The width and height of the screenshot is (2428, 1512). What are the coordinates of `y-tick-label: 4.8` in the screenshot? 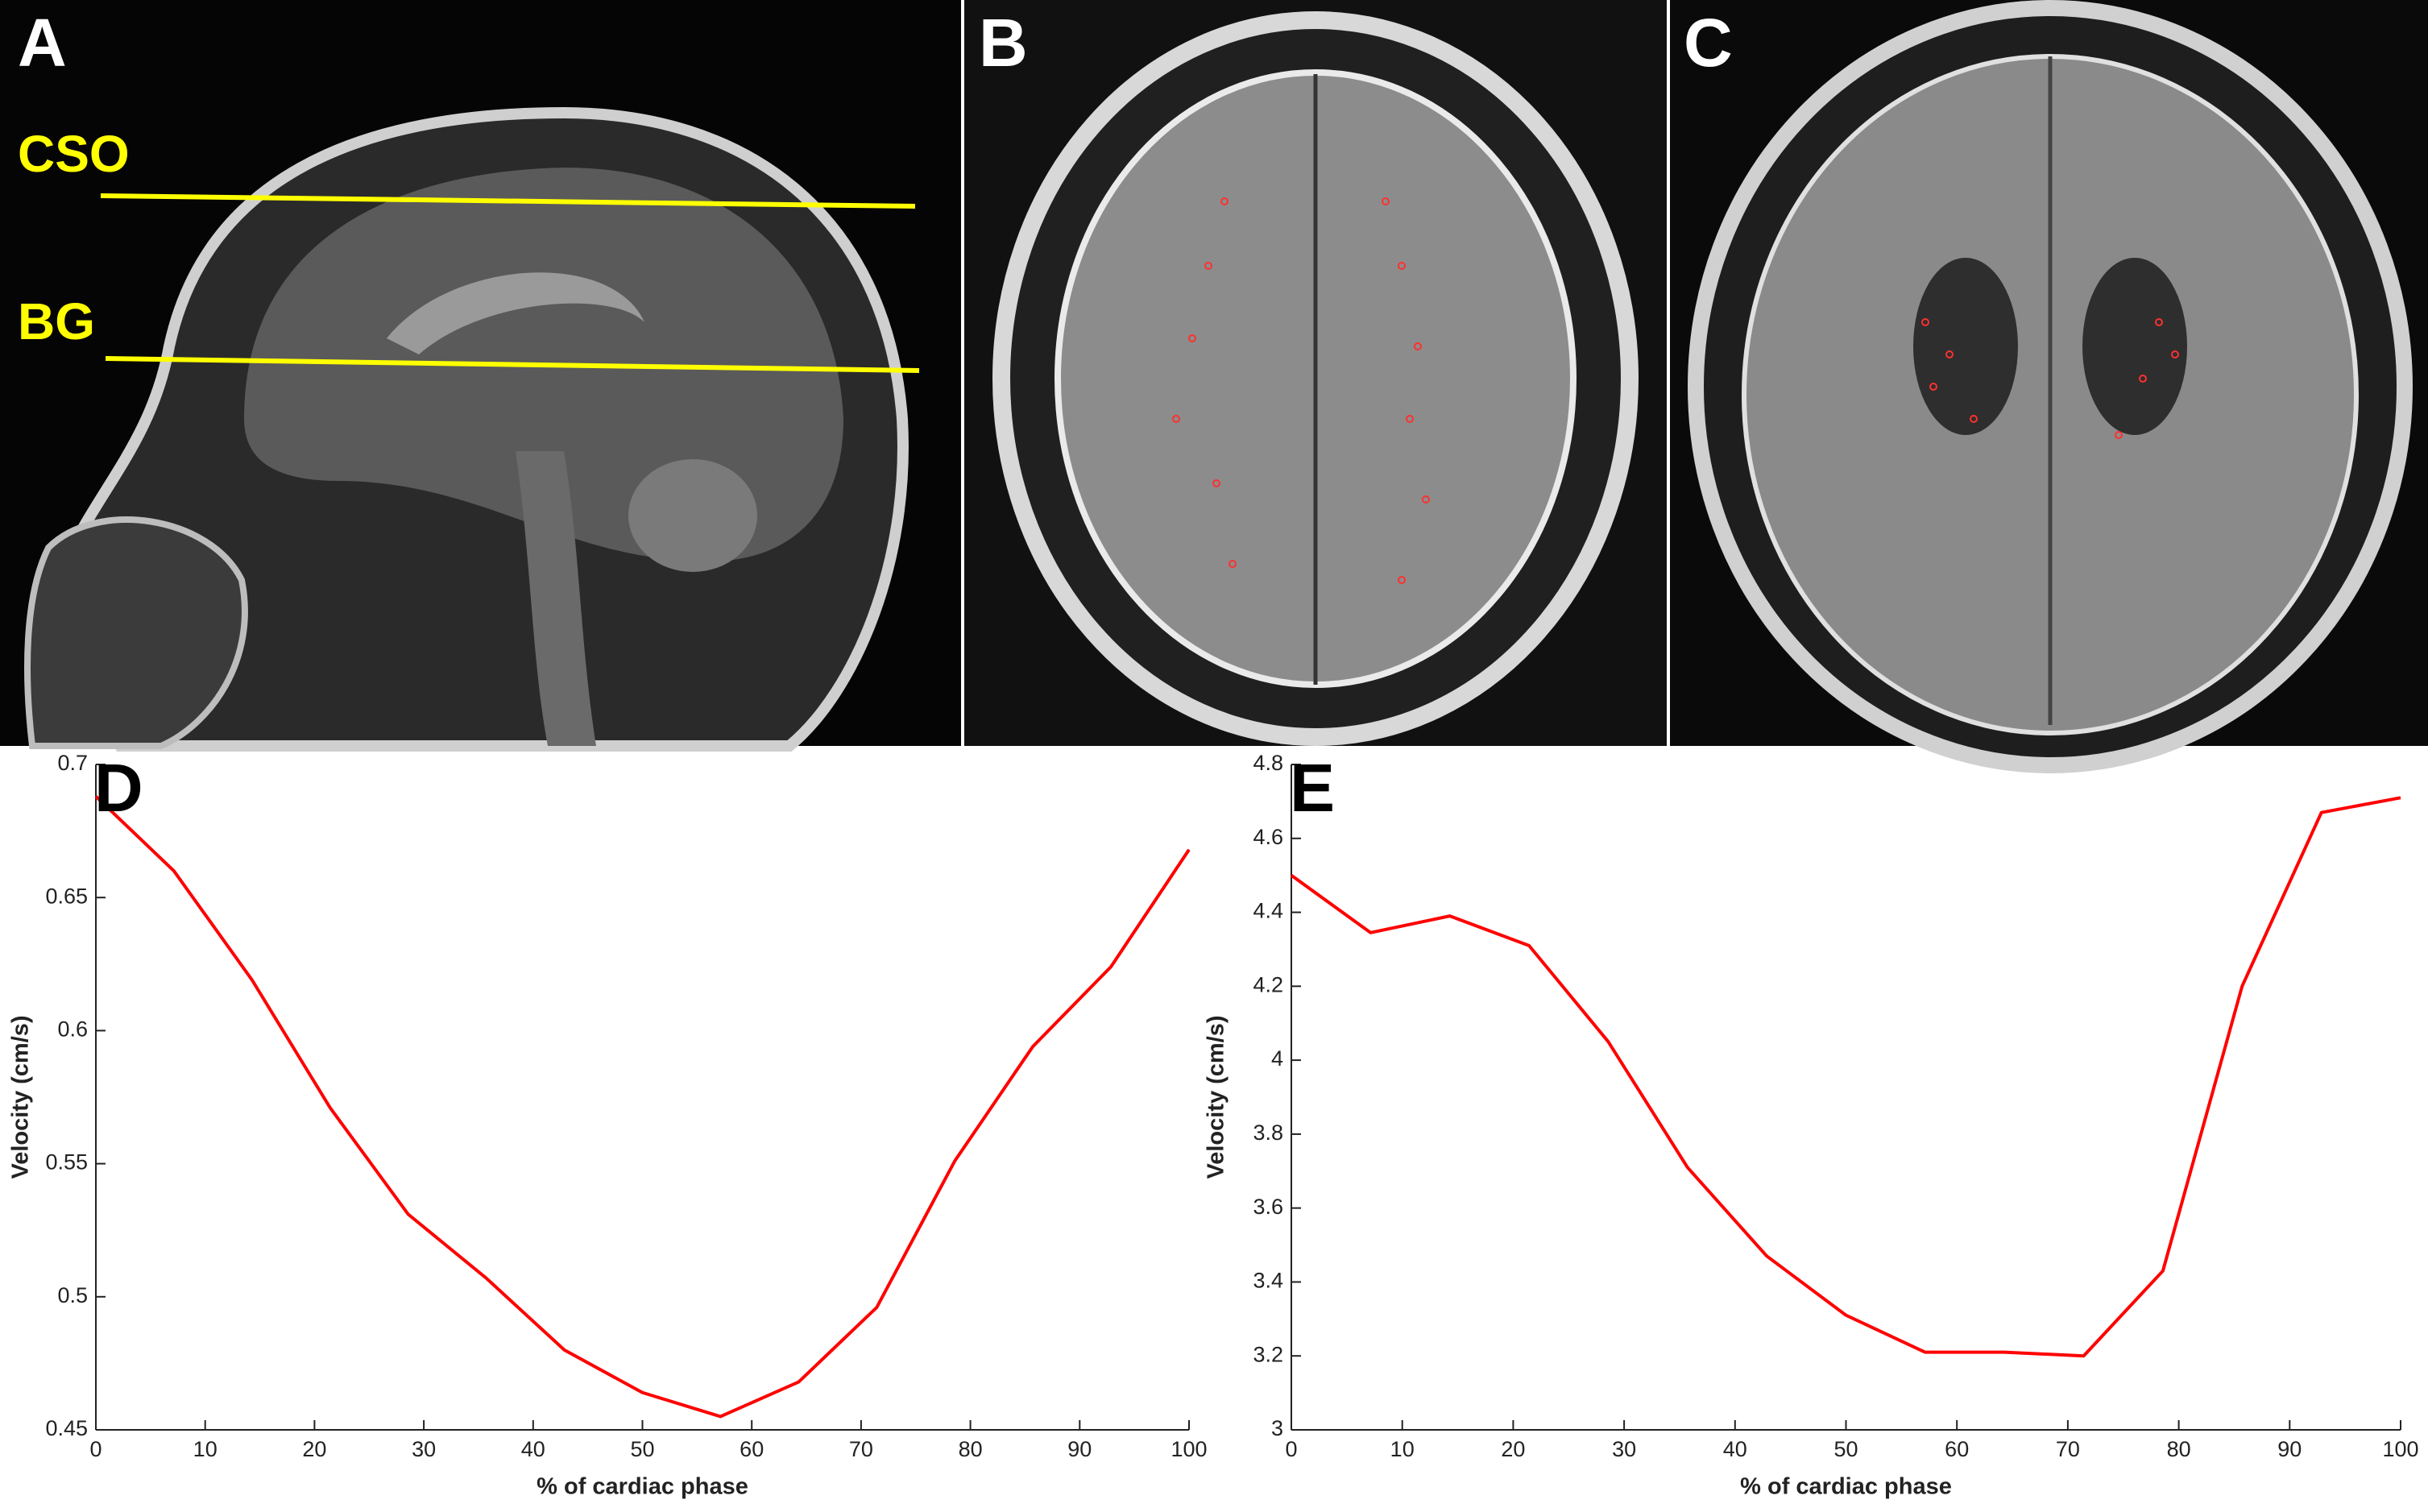 It's located at (1268, 763).